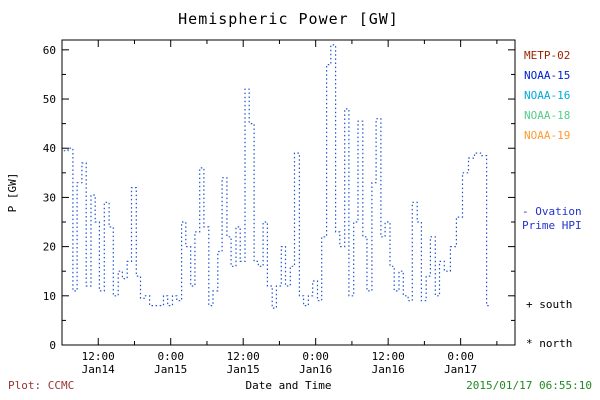  Describe the element at coordinates (49, 50) in the screenshot. I see `y-tick-label: 60` at that location.